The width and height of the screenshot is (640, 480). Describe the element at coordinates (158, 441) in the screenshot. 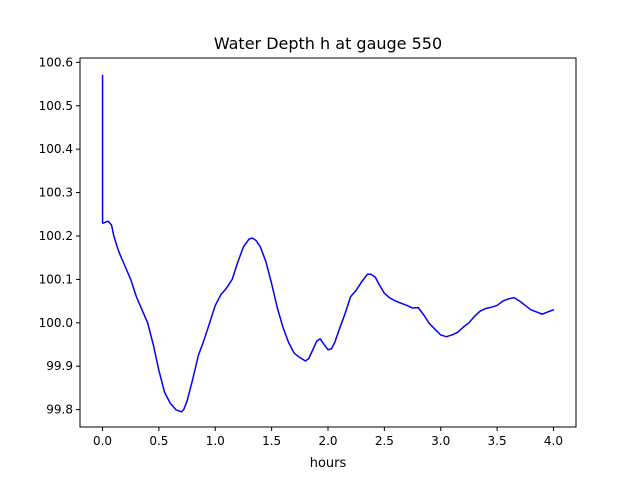

I see `x-tick-label: 0.5` at that location.